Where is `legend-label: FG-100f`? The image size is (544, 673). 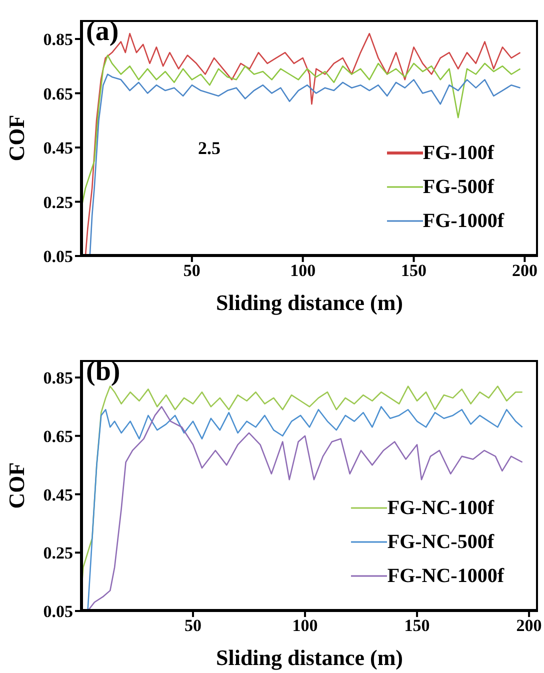
legend-label: FG-100f is located at coordinates (458, 153).